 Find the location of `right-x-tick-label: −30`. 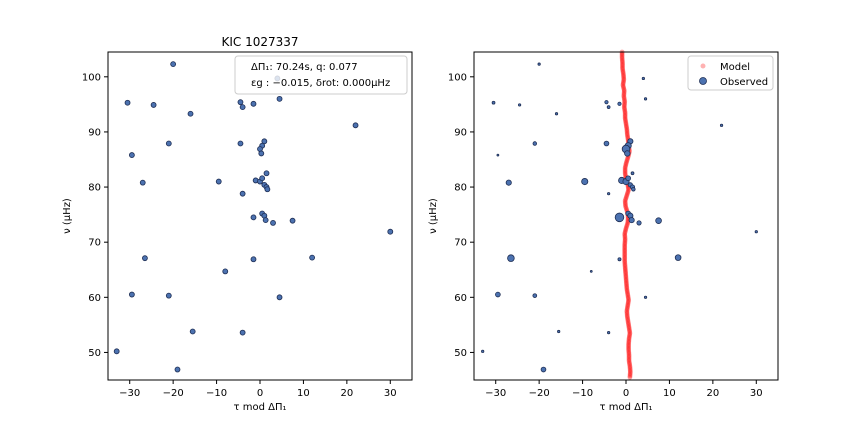

right-x-tick-label: −30 is located at coordinates (495, 393).